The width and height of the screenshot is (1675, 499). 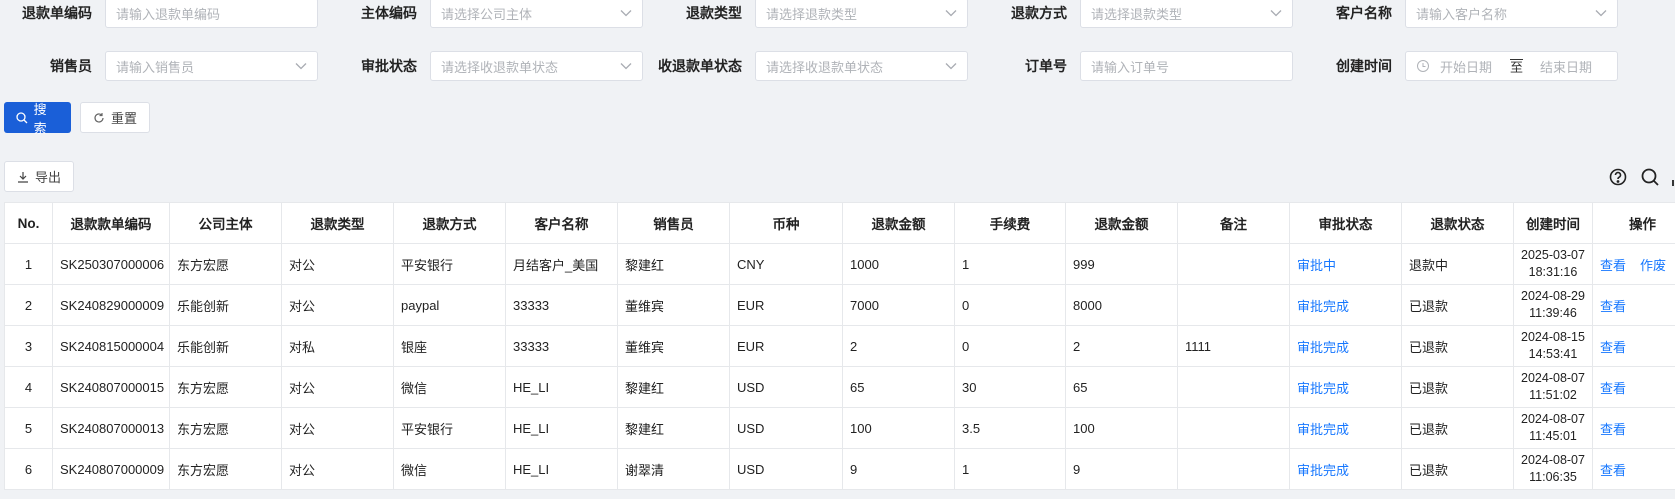 What do you see at coordinates (168, 14) in the screenshot?
I see `placeholder: 请输入退款单编码` at bounding box center [168, 14].